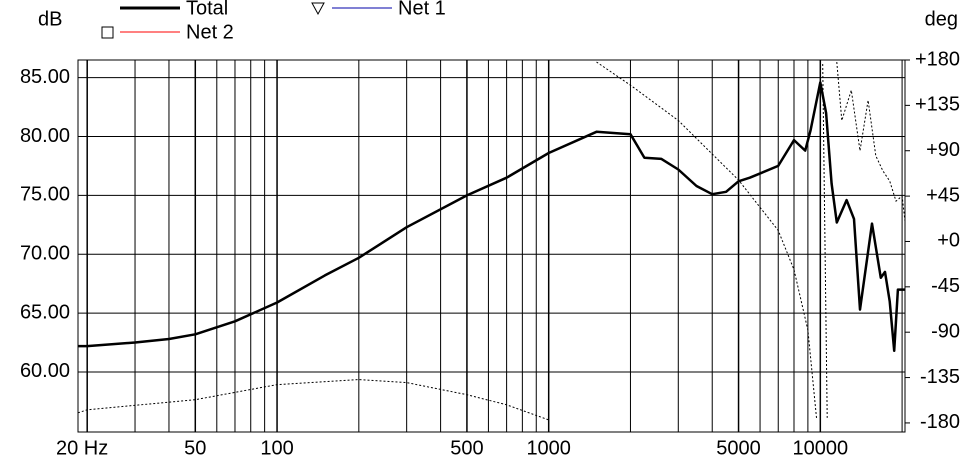  What do you see at coordinates (945, 331) in the screenshot?
I see `y2-tick-label: -90` at bounding box center [945, 331].